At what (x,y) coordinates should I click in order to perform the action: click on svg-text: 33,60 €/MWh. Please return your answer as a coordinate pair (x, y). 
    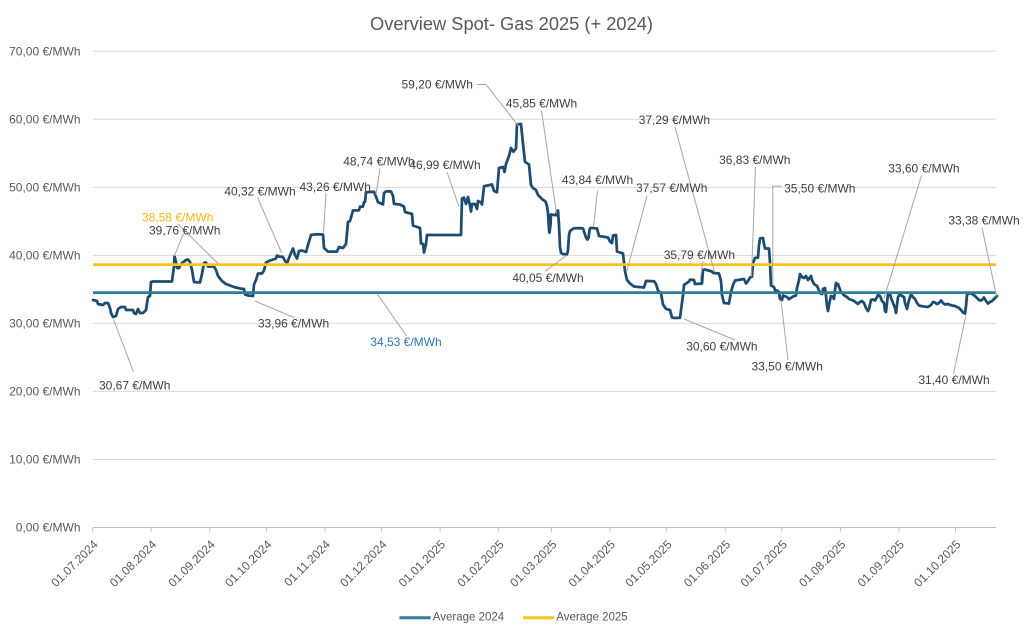
    Looking at the image, I should click on (923, 169).